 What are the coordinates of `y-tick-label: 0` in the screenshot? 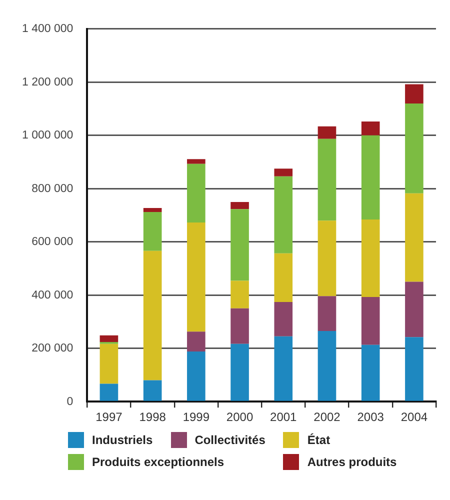 It's located at (70, 402).